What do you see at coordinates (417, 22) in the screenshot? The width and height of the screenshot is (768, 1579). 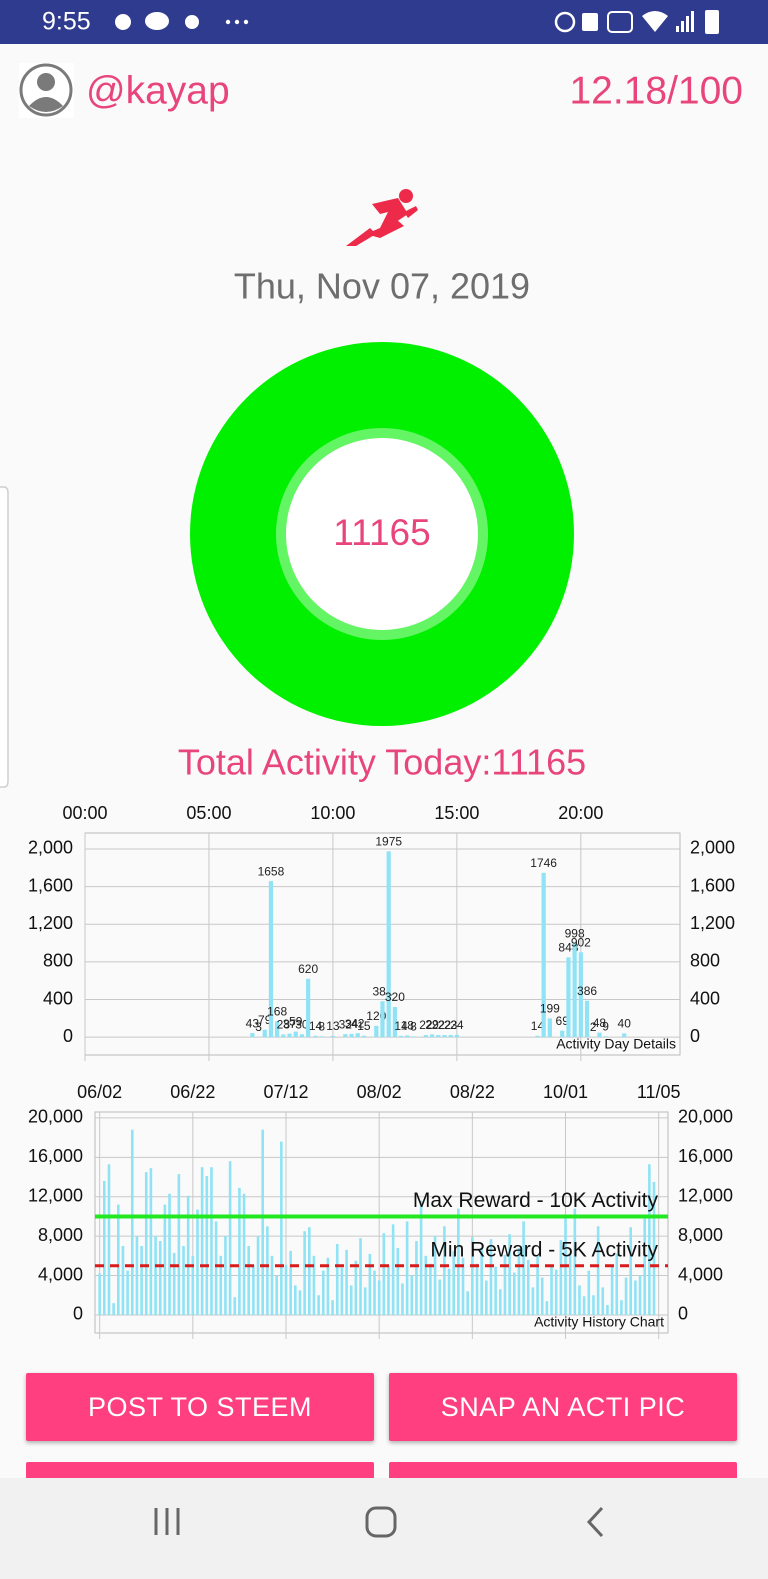 I see `status-icons` at bounding box center [417, 22].